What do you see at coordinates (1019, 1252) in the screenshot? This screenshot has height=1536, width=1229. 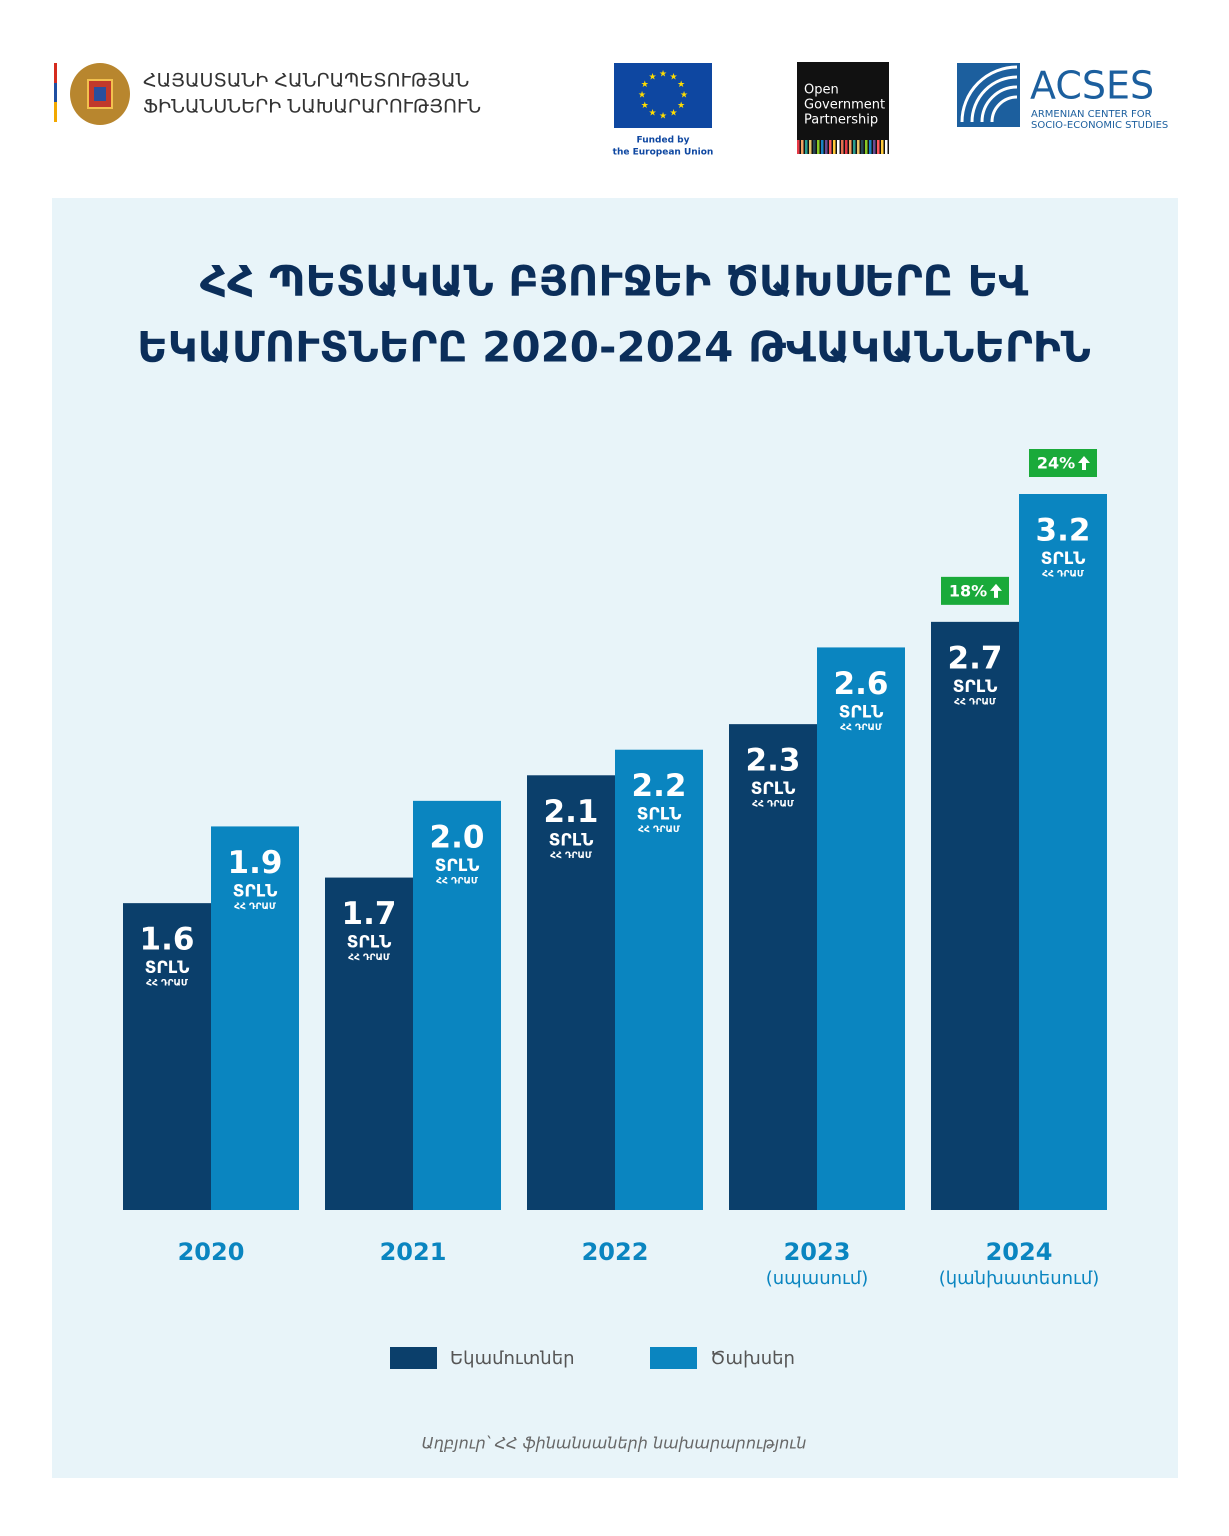 I see `x-tick-label: 2024` at bounding box center [1019, 1252].